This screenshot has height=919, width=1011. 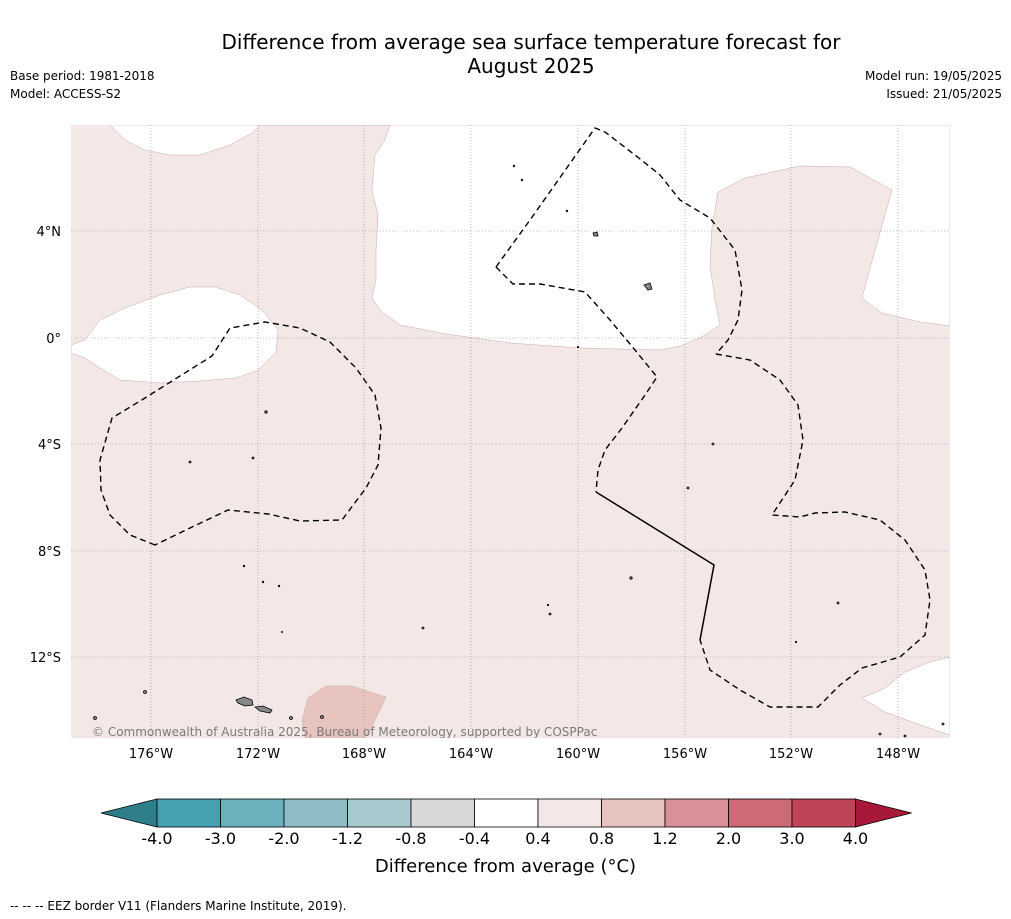 I want to click on issued-date: Issued: 21/05/2025, so click(x=944, y=94).